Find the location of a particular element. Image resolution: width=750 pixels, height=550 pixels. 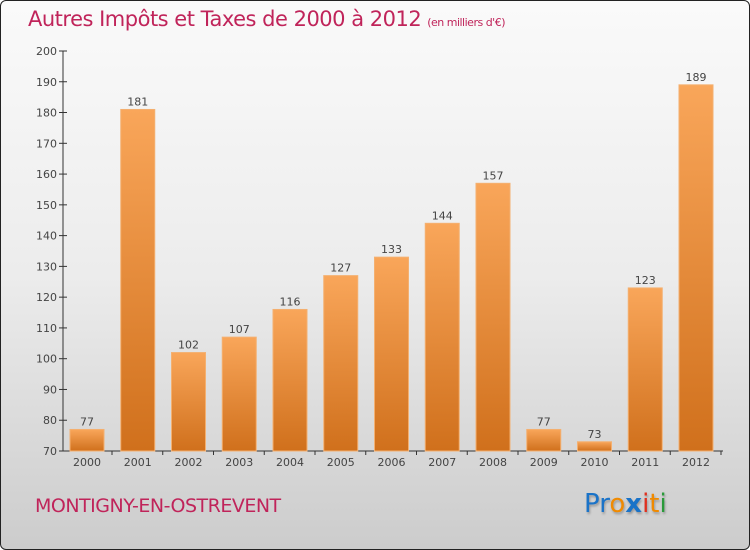

data-label: 127 is located at coordinates (340, 268).